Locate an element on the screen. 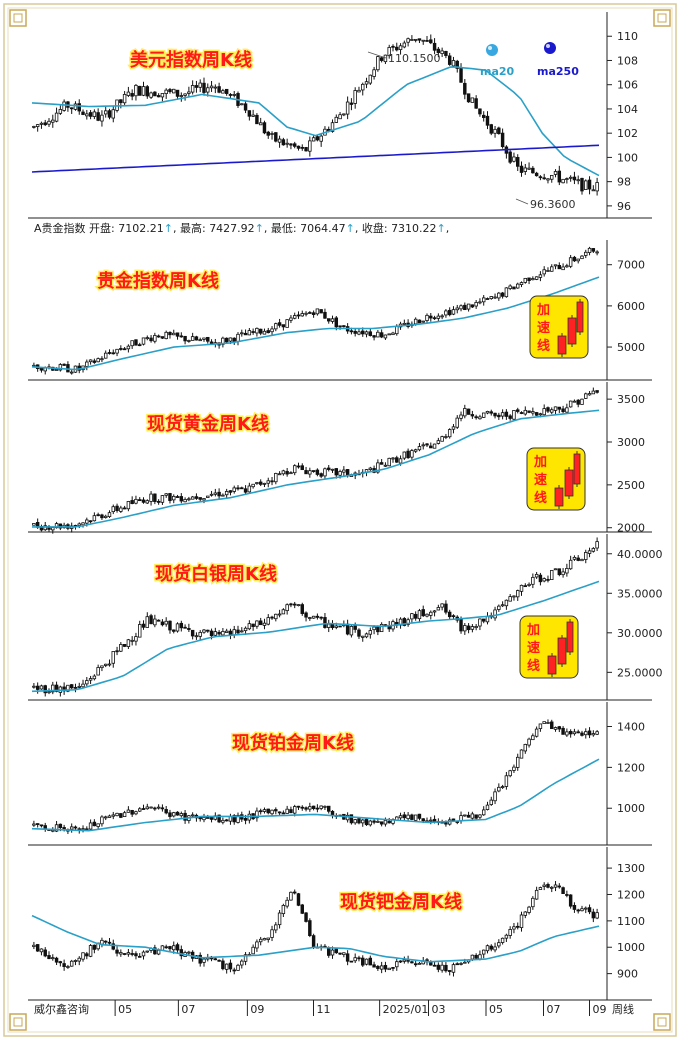 The height and width of the screenshot is (1040, 680). info-open: 7102.21 is located at coordinates (141, 228).